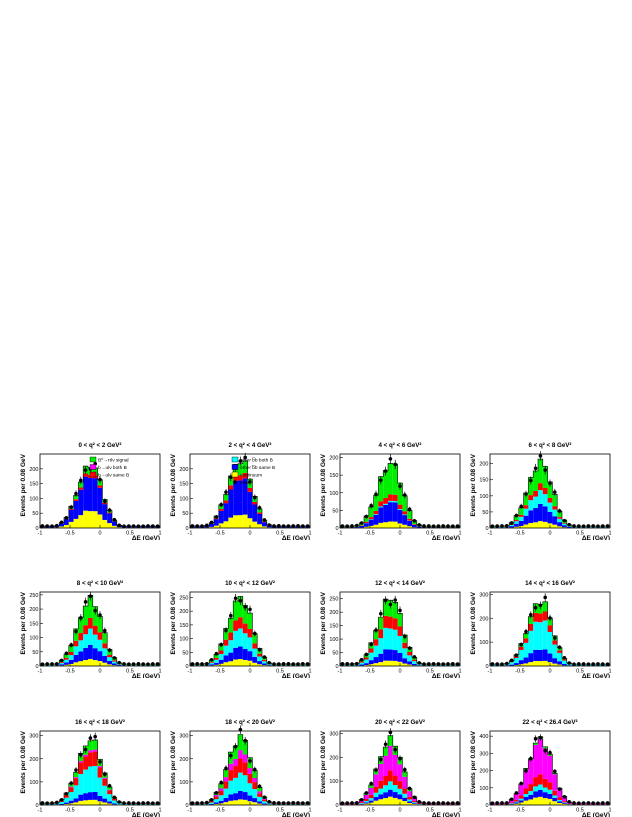 The width and height of the screenshot is (632, 817). Describe the element at coordinates (483, 737) in the screenshot. I see `y-tick-label: 400` at that location.